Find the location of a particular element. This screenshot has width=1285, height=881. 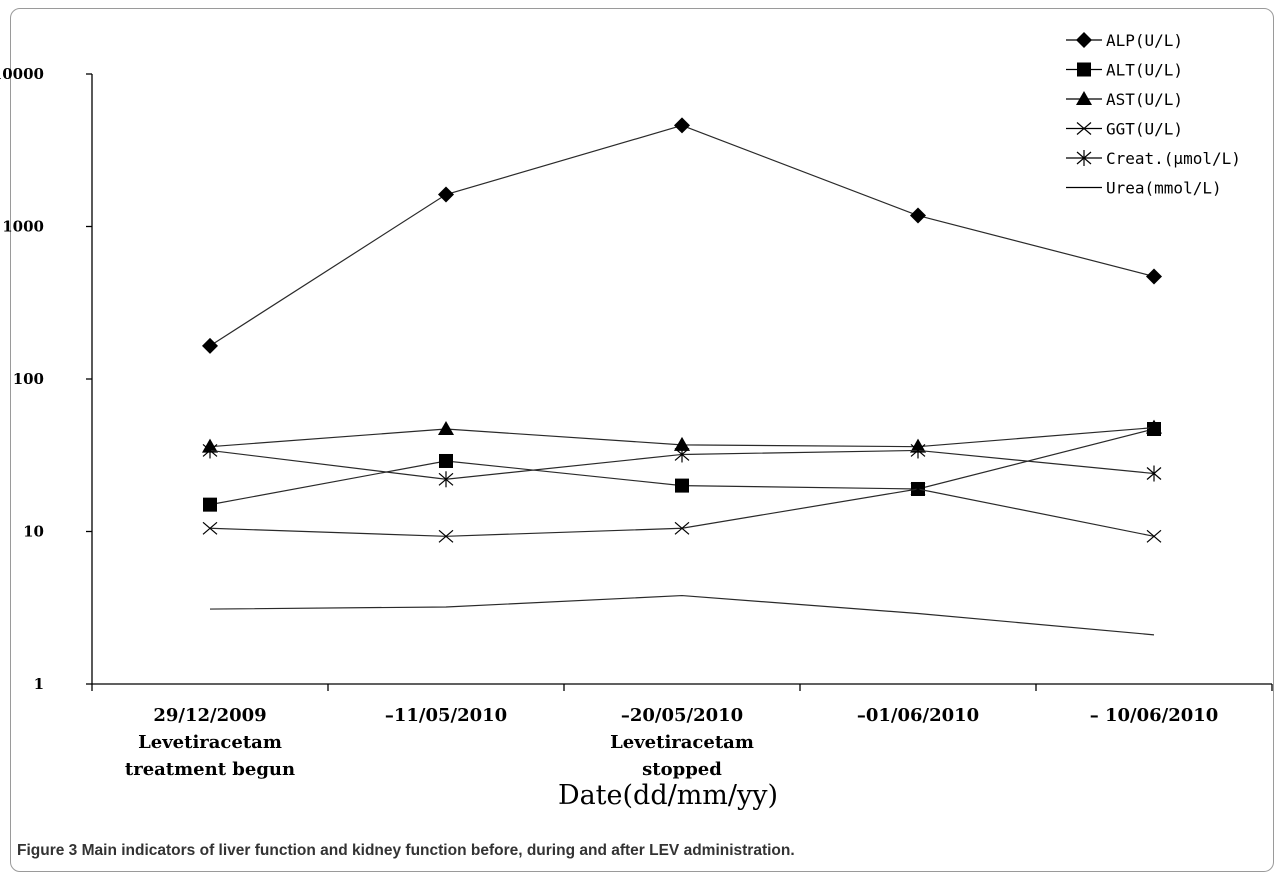

legend-item: ALT(U/L) is located at coordinates (1124, 70).